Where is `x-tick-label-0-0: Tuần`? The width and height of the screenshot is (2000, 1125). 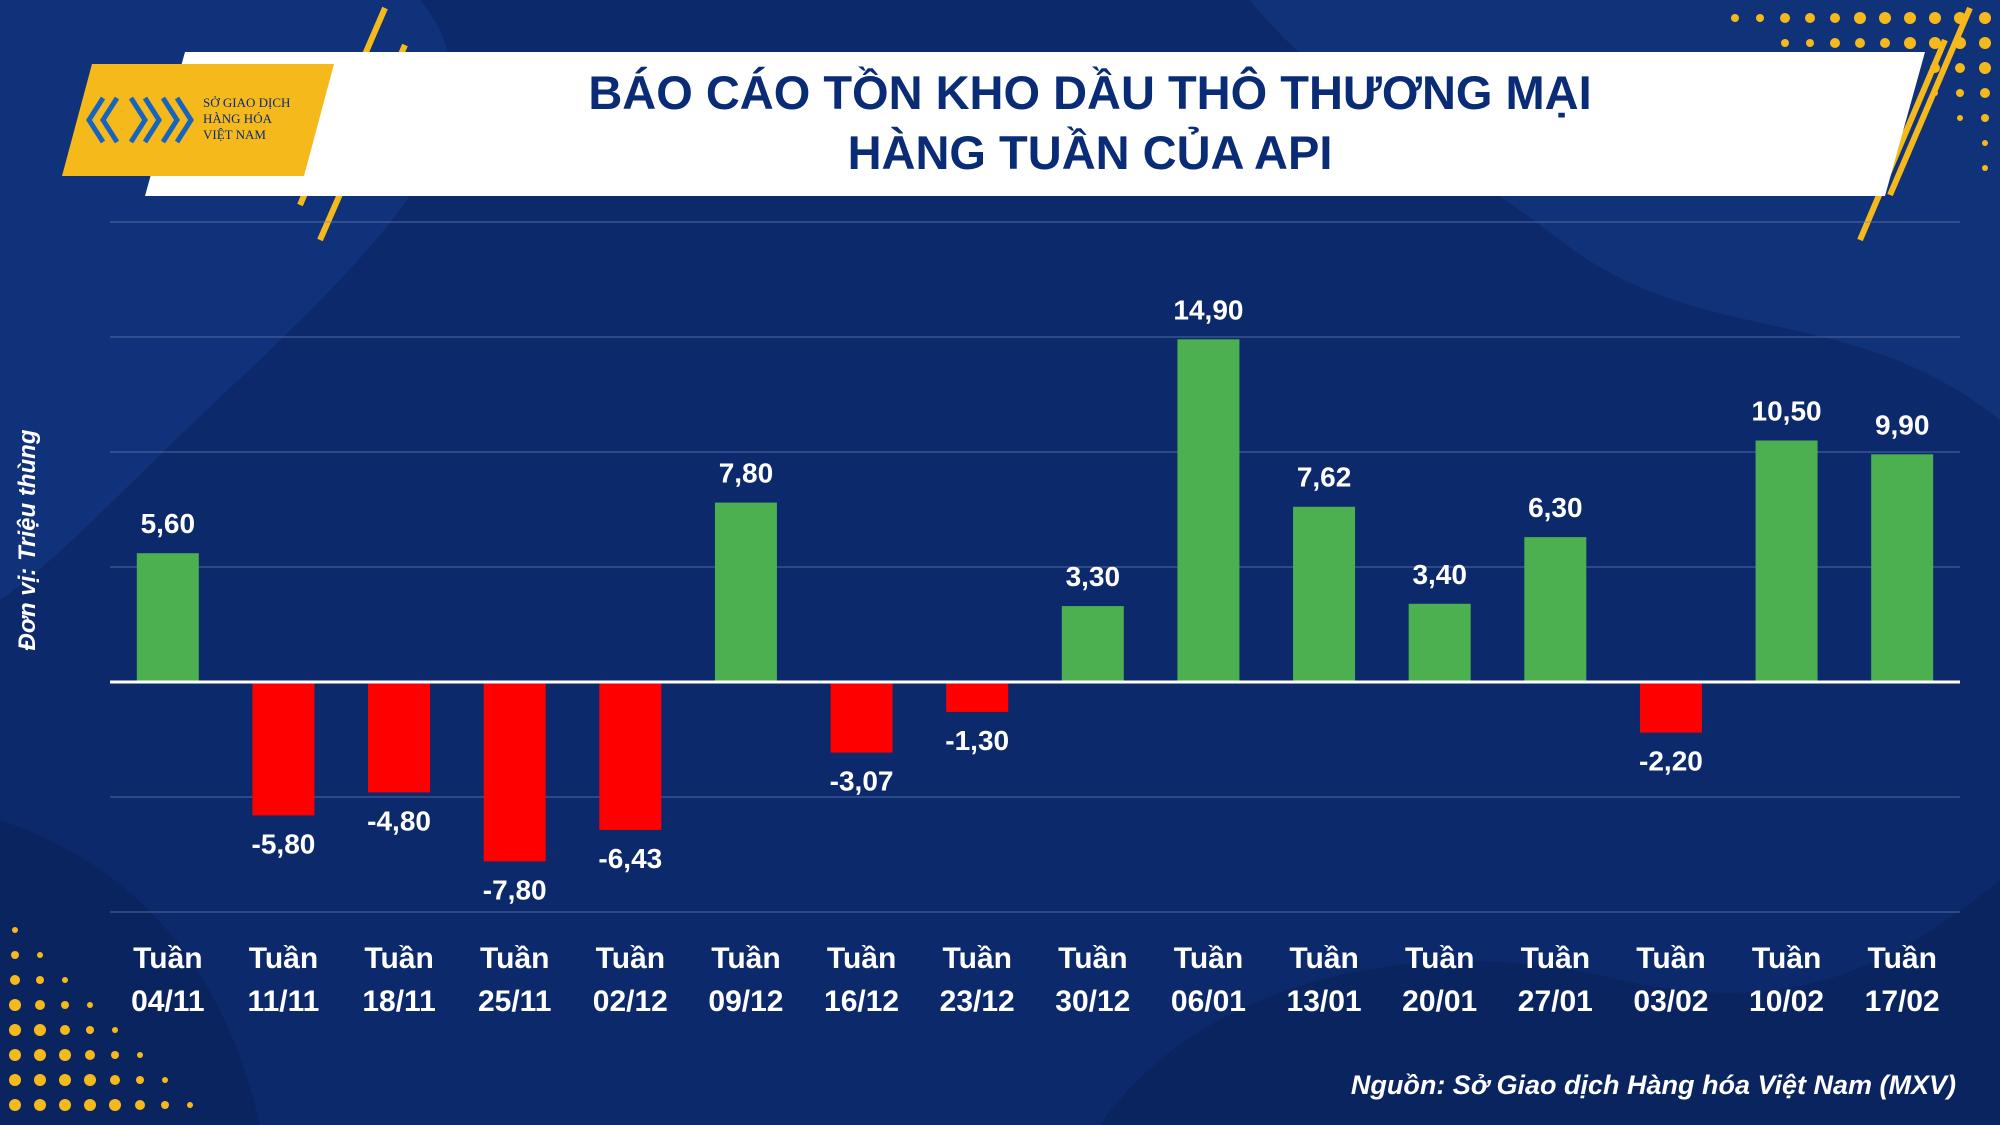
x-tick-label-0-0: Tuần is located at coordinates (167, 958).